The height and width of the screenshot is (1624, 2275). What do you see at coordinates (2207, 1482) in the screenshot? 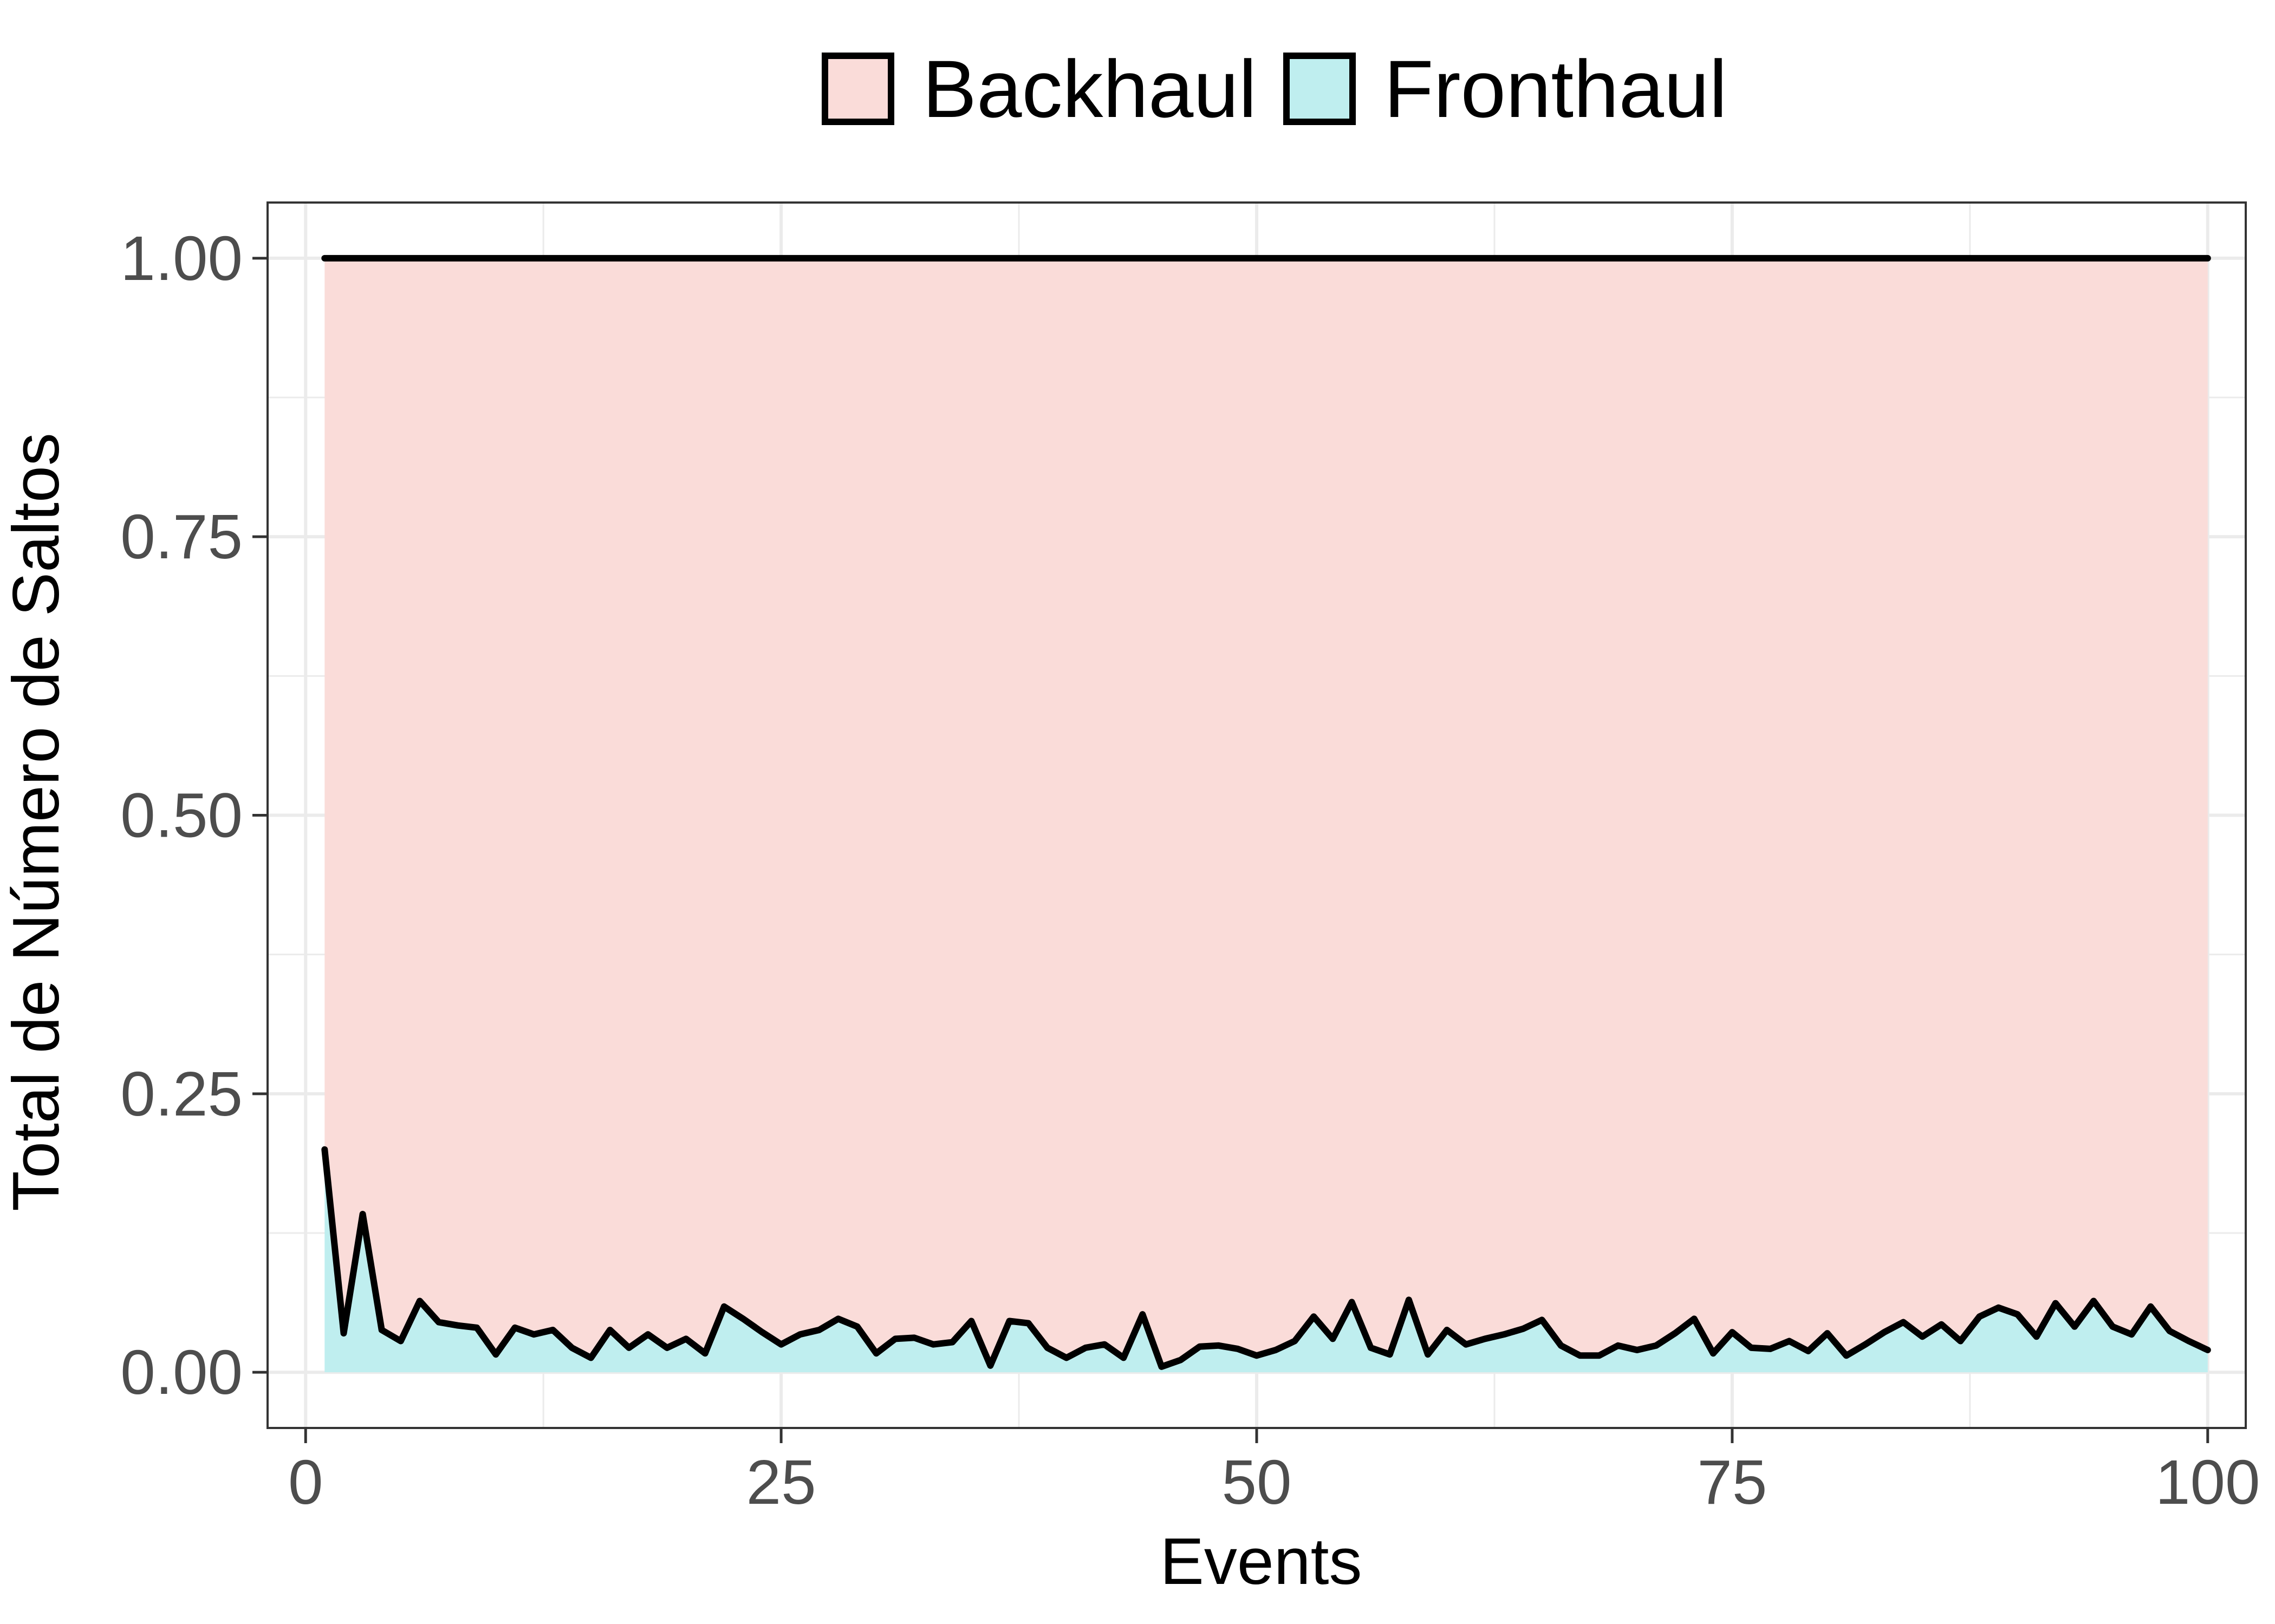
I see `x-tick-label: 100` at bounding box center [2207, 1482].